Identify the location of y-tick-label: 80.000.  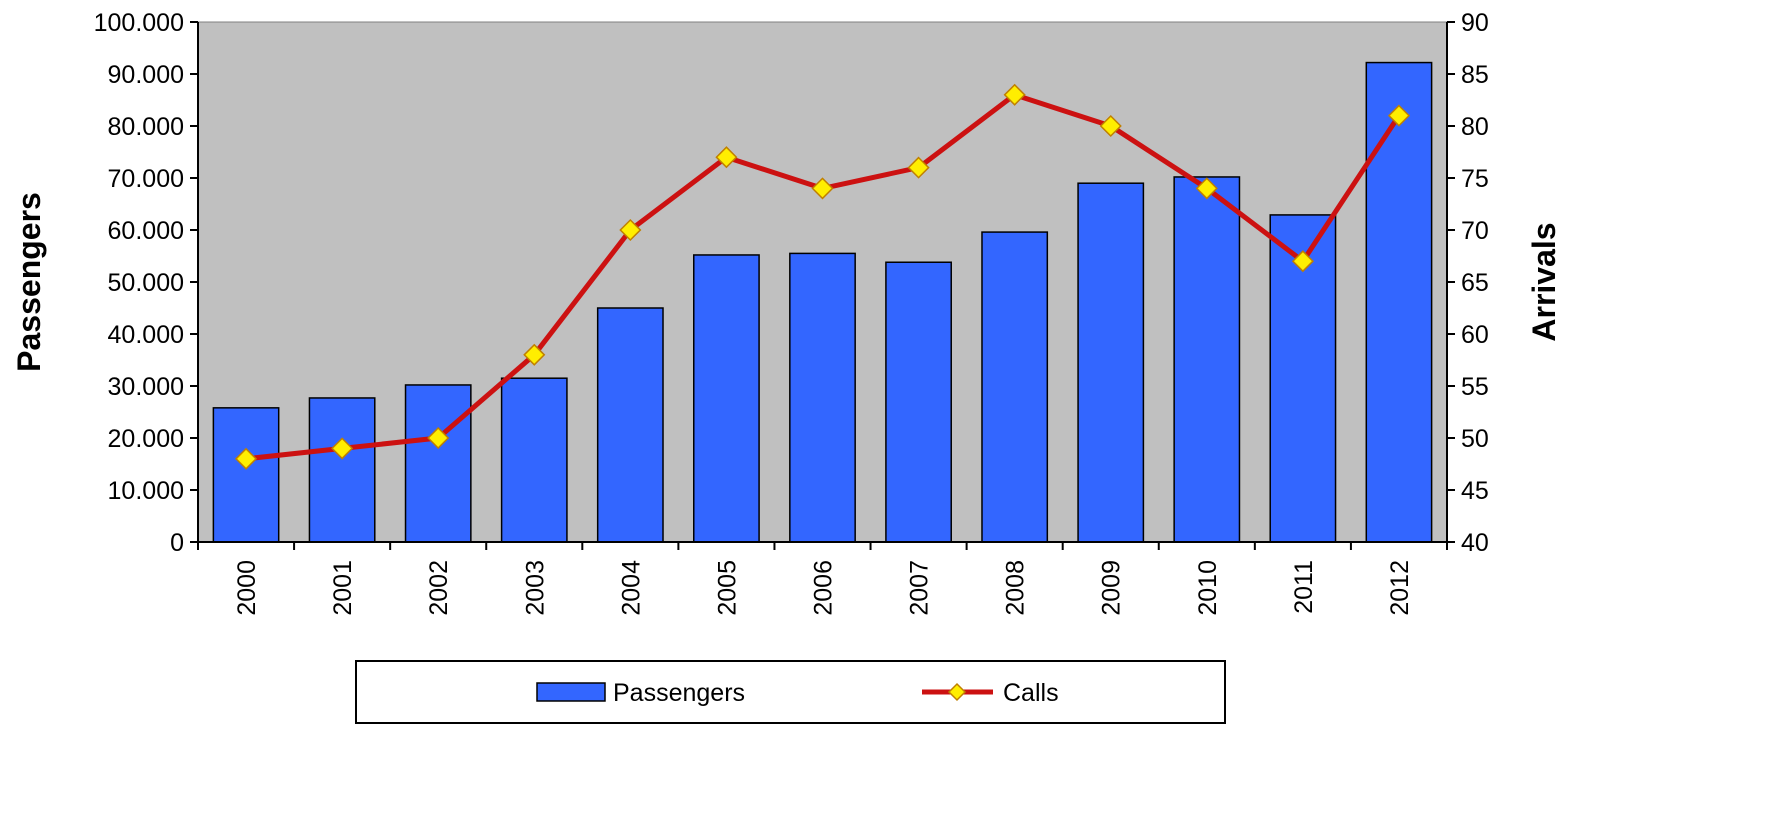
(146, 127).